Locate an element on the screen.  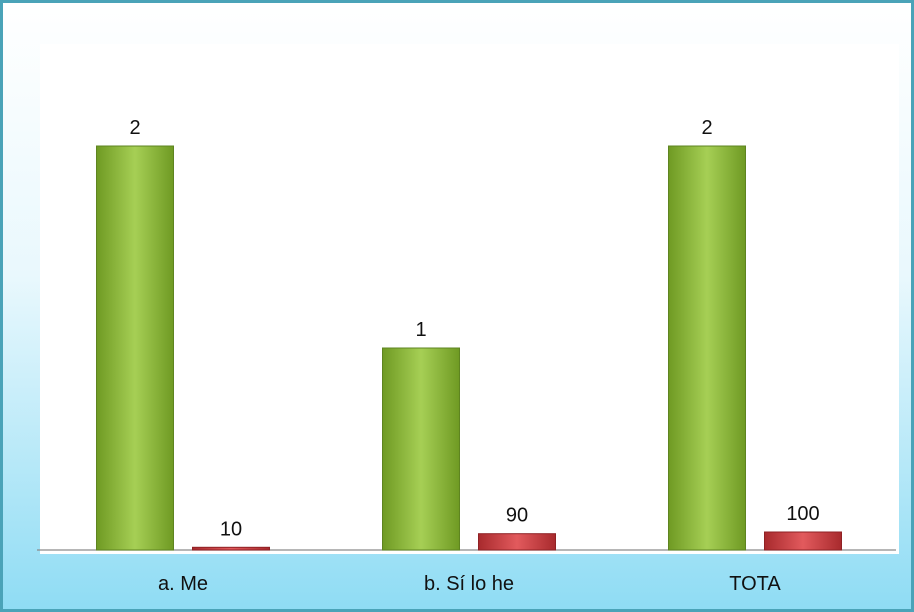
x-tick-label-2: b. Sí lo he is located at coordinates (469, 584).